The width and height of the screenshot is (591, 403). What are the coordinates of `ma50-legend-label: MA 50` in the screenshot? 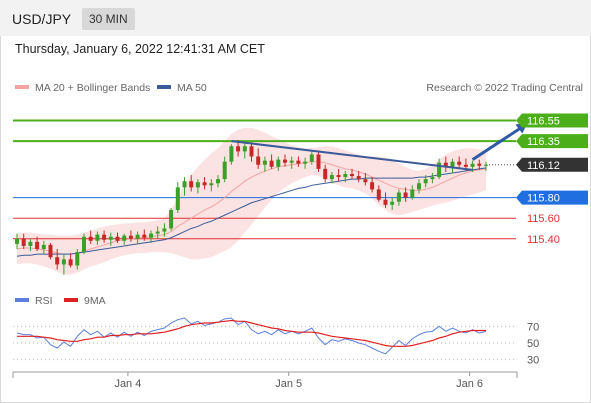 It's located at (192, 88).